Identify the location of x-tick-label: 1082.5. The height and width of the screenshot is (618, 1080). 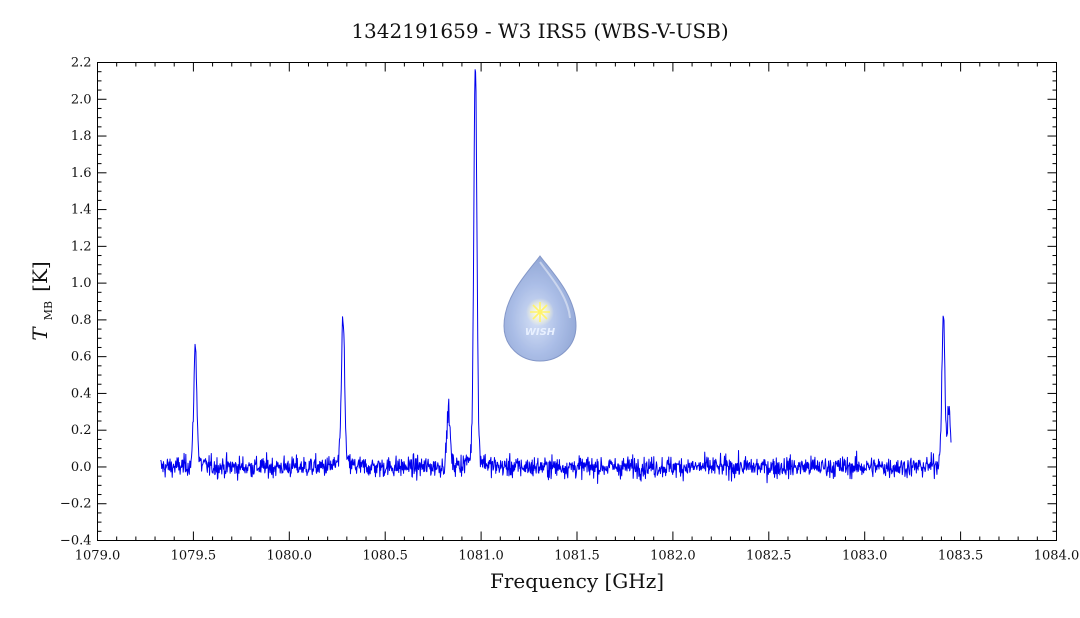
(769, 556).